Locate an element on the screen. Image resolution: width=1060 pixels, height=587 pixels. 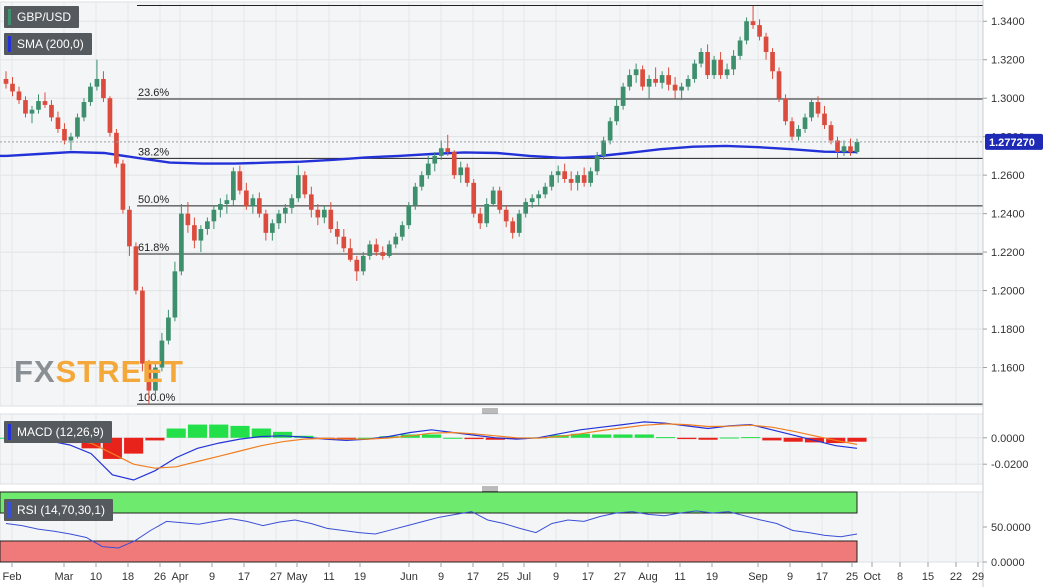
sma-legend: SMA (200,0) is located at coordinates (48, 44).